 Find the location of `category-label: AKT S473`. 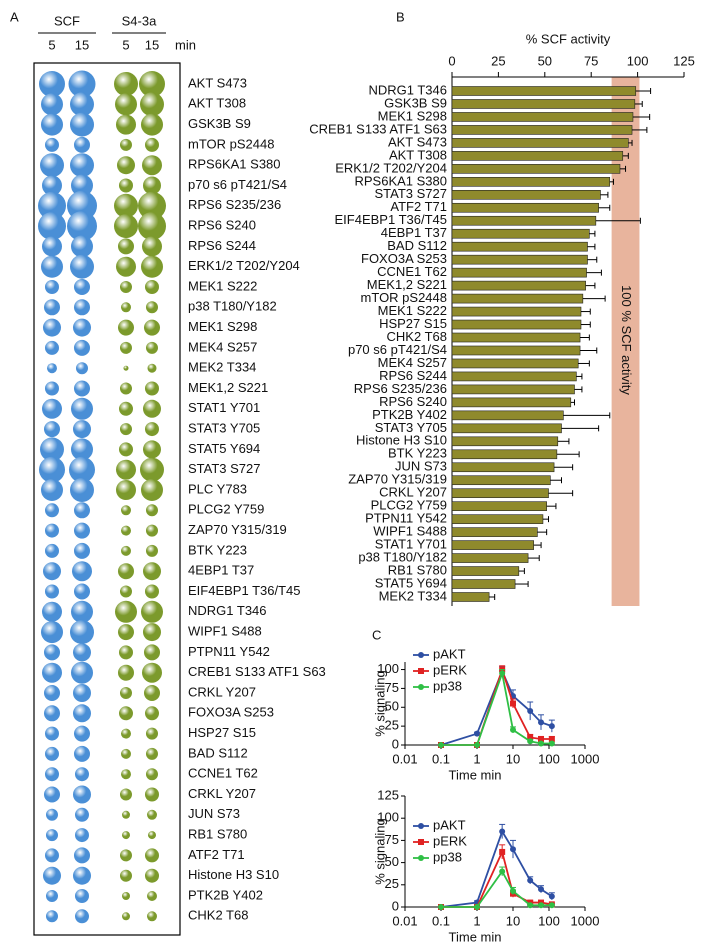

category-label: AKT S473 is located at coordinates (417, 141).